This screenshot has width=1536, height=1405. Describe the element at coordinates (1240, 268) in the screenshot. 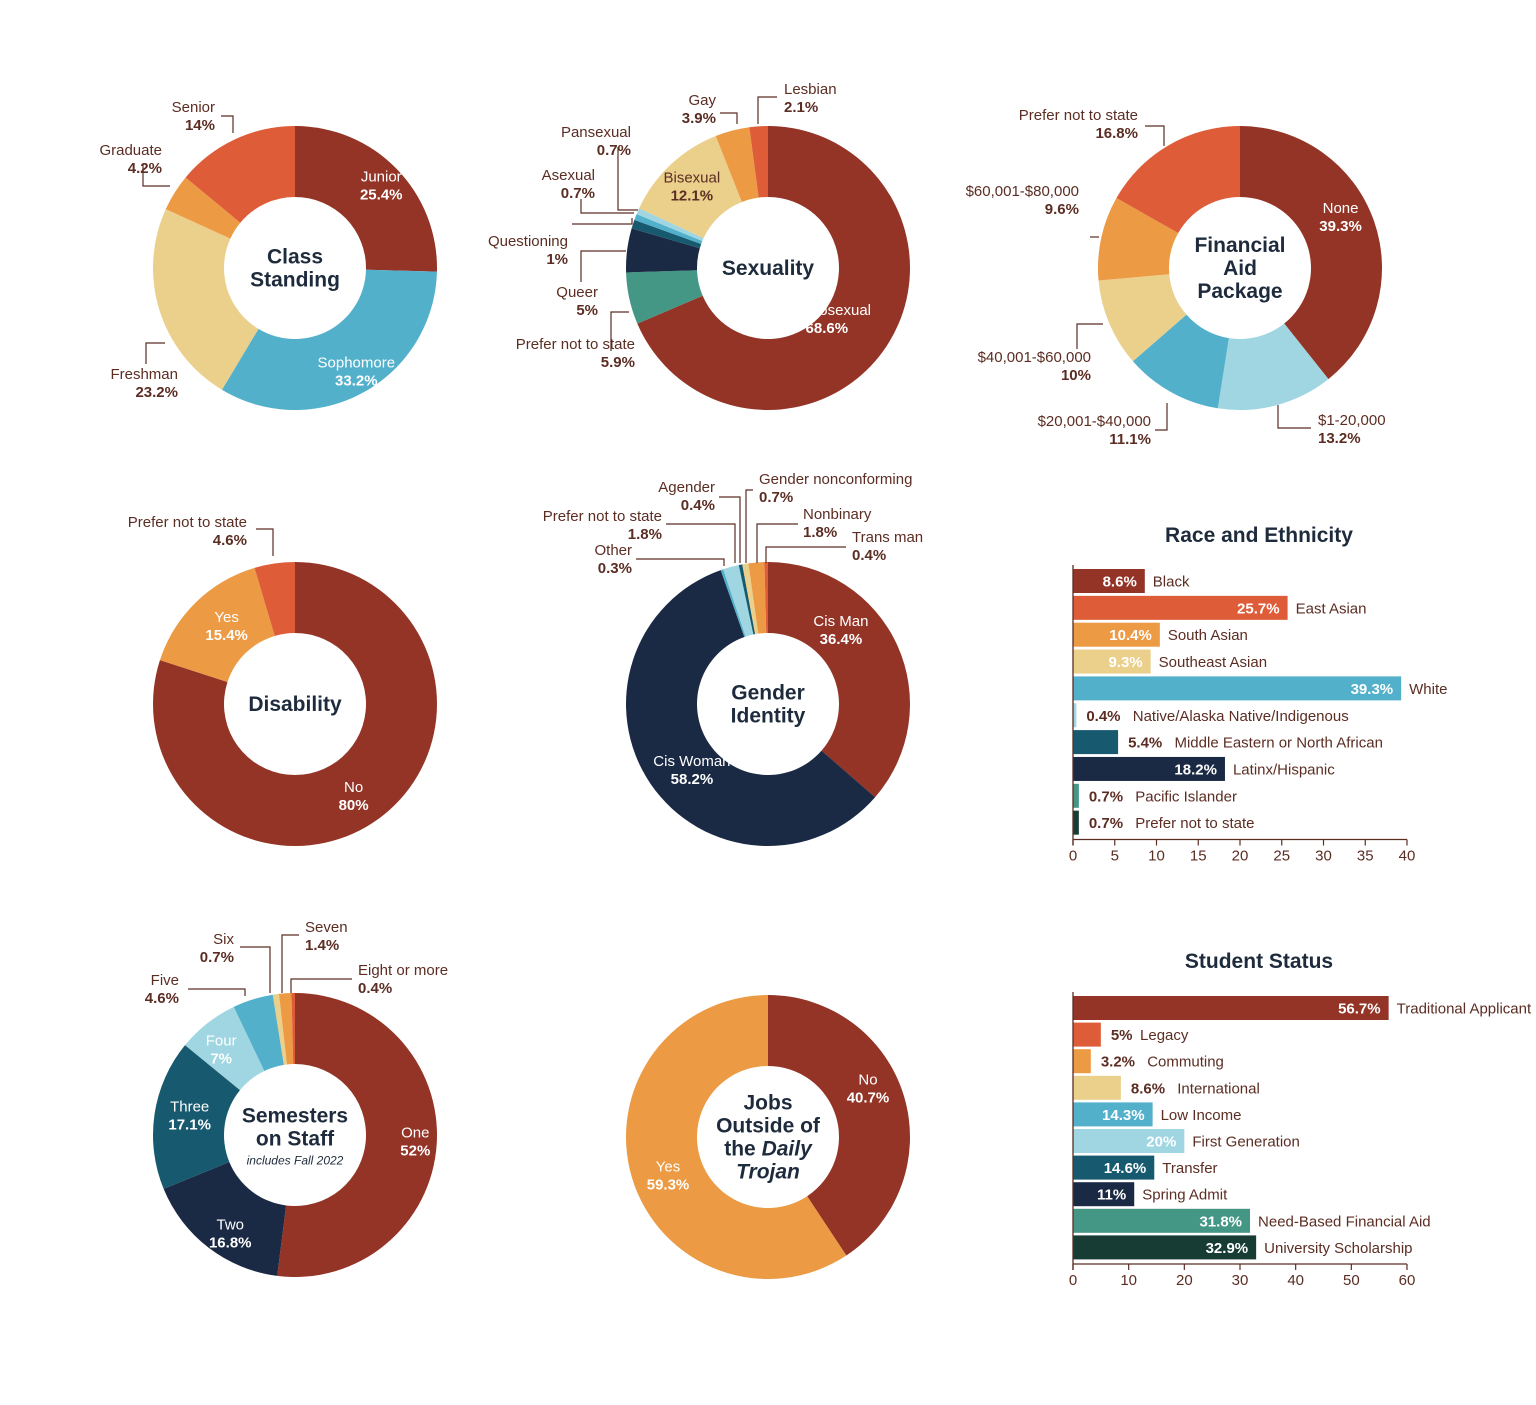

I see `financial_aid-title-line: Aid` at that location.